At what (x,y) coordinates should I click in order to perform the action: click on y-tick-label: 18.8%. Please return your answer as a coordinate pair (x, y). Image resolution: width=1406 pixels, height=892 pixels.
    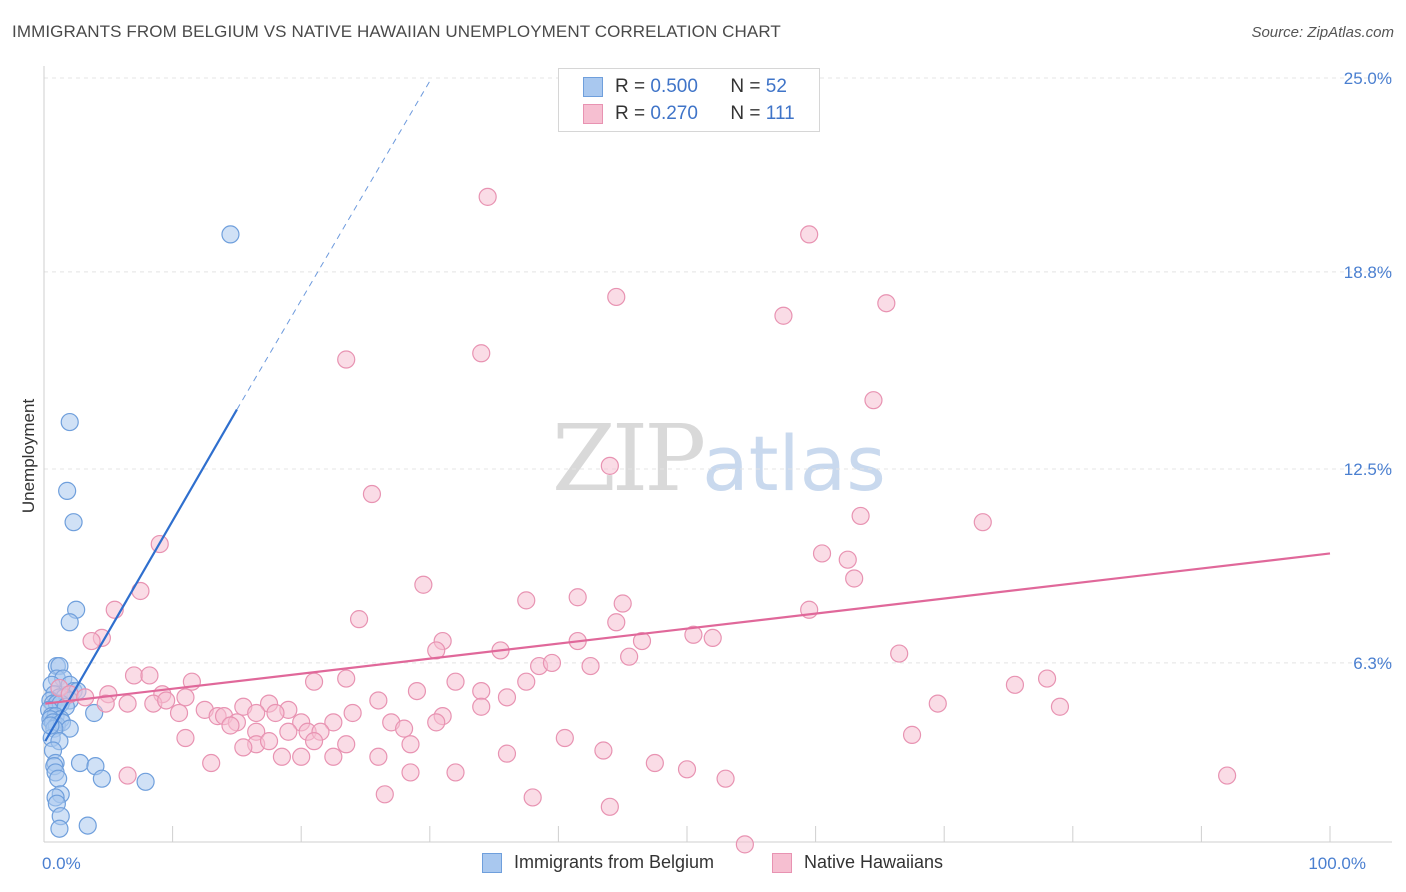
    Looking at the image, I should click on (1368, 272).